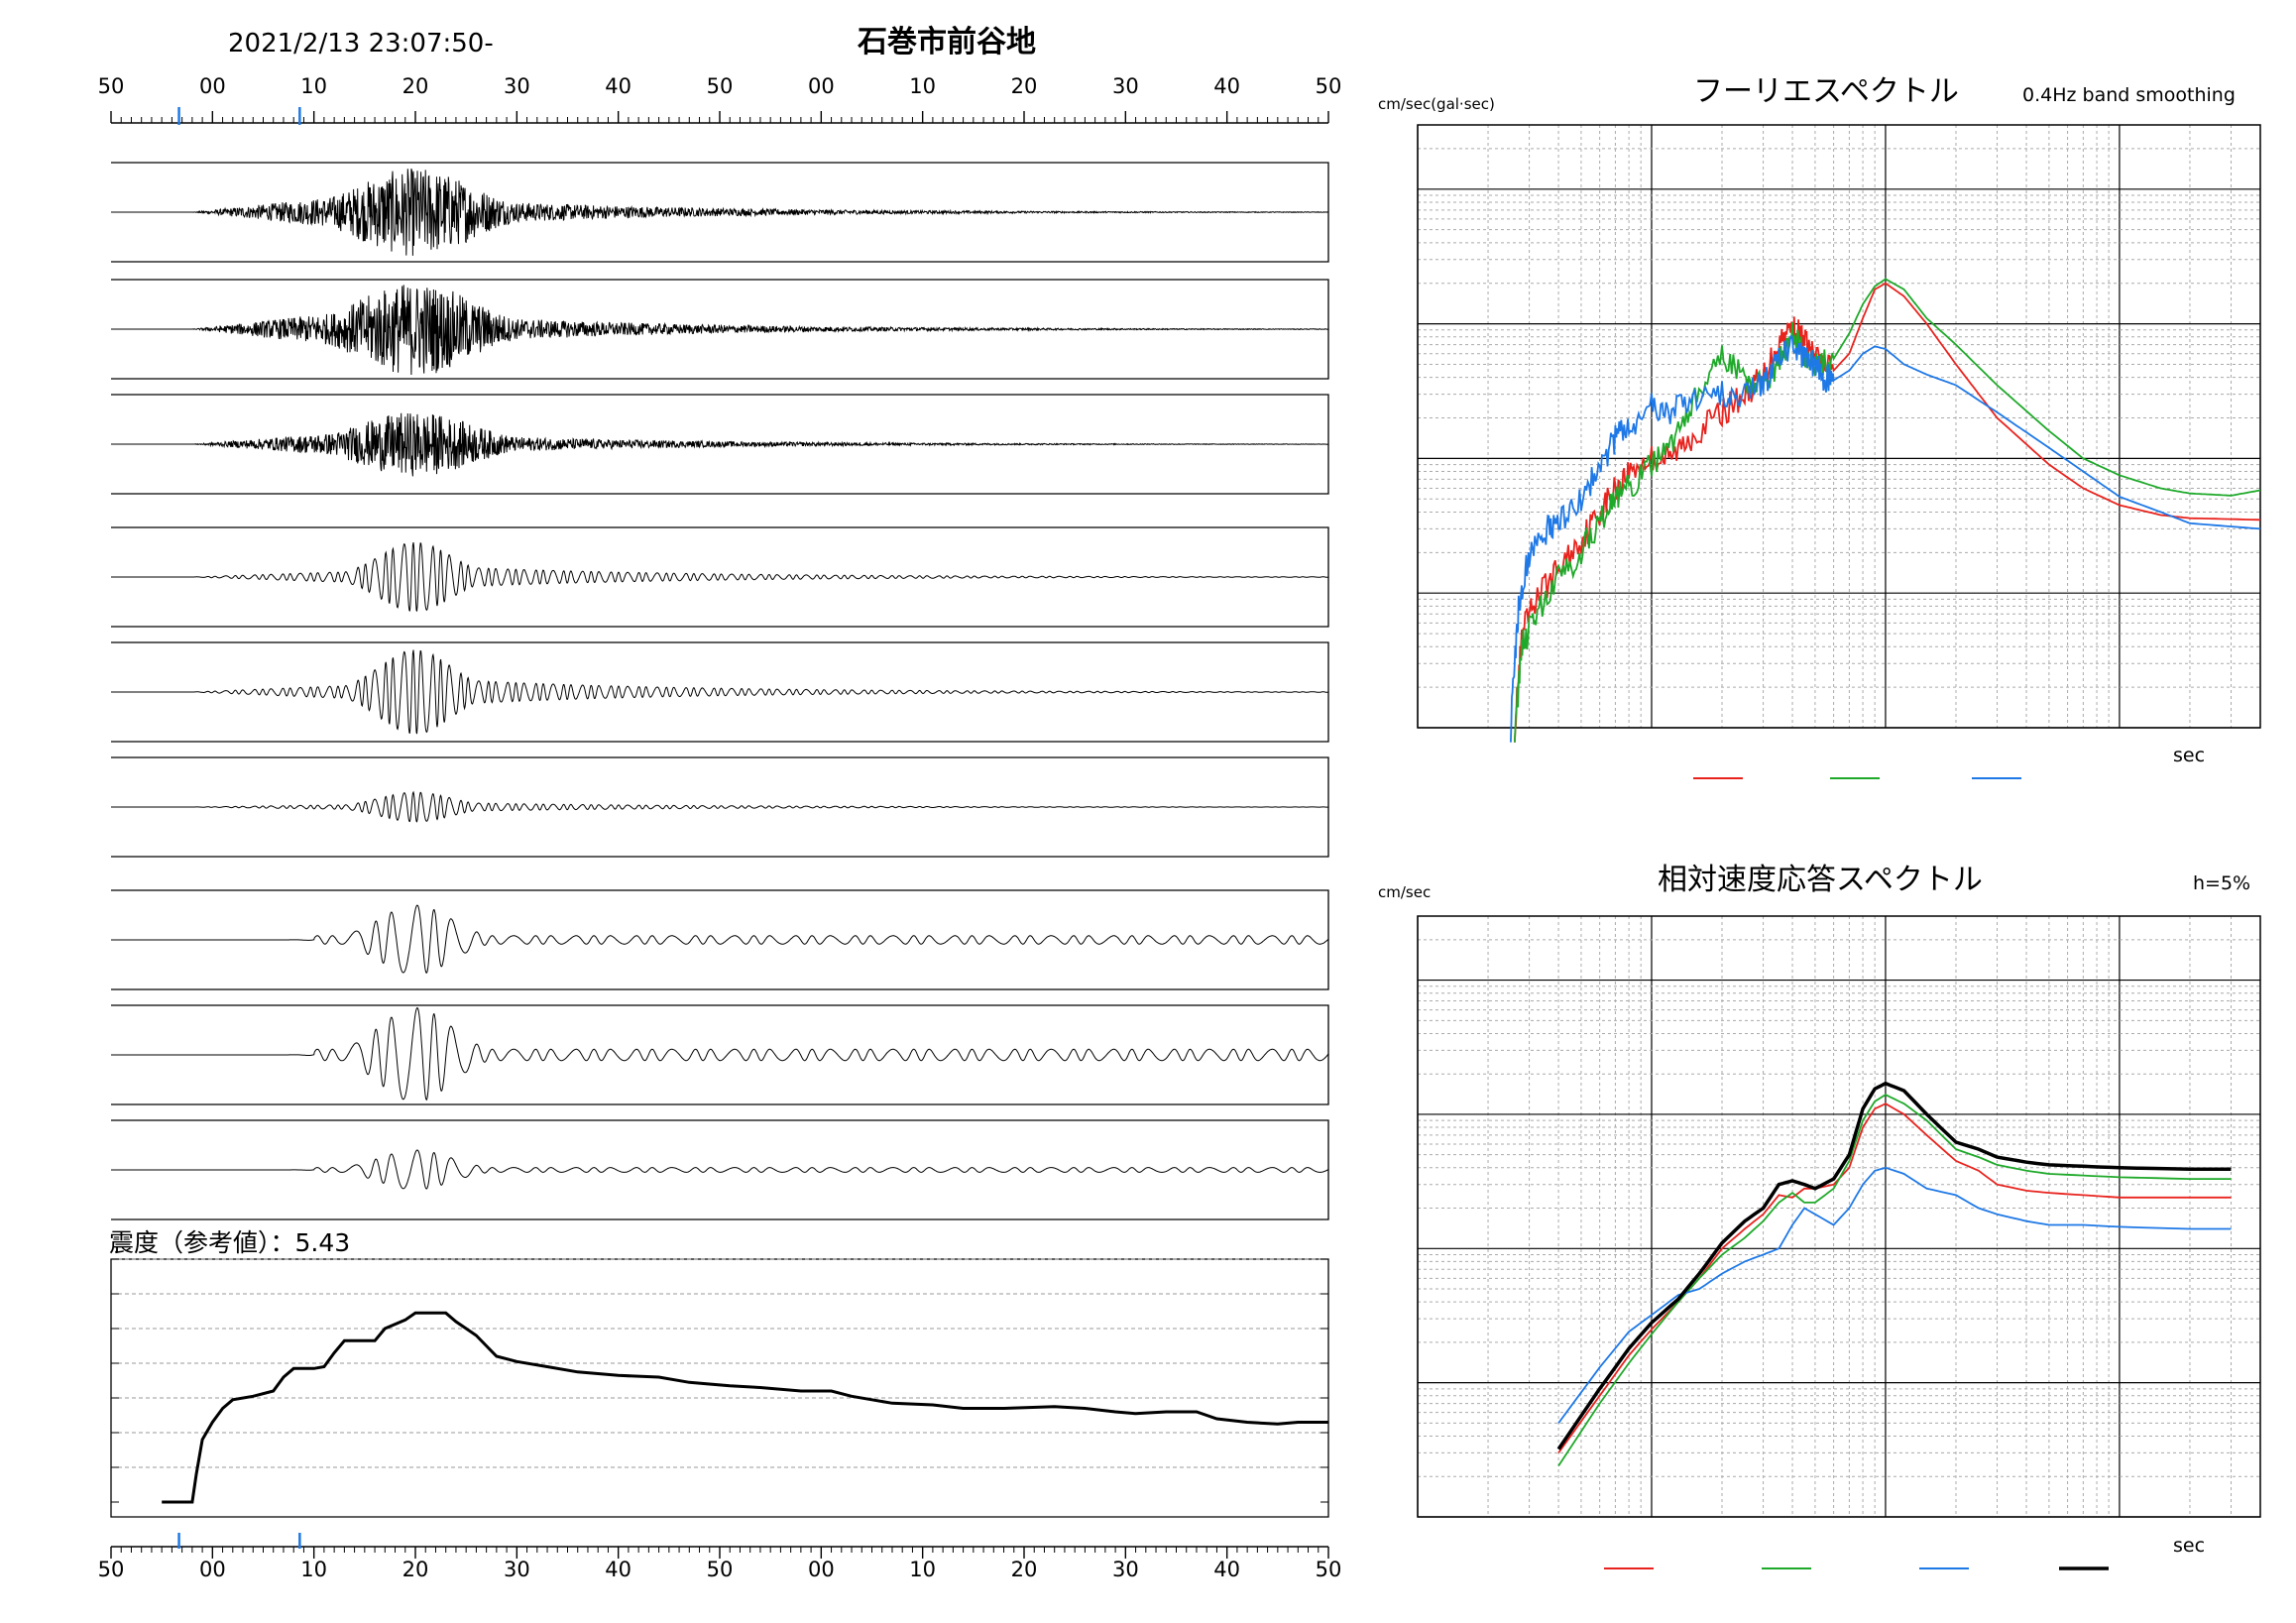 This screenshot has width=2296, height=1623. I want to click on intensity-panel: 震度（参考値）：5.43, so click(719, 1388).